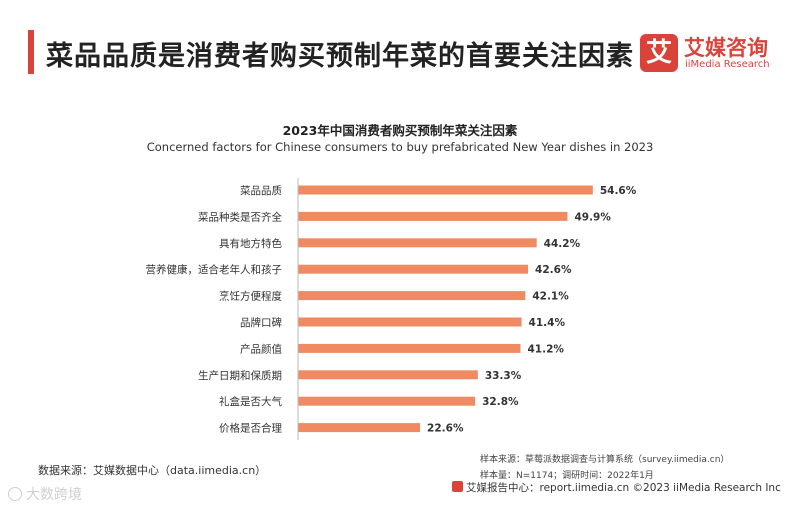 This screenshot has height=508, width=800. What do you see at coordinates (553, 270) in the screenshot?
I see `value-label: 42.6%` at bounding box center [553, 270].